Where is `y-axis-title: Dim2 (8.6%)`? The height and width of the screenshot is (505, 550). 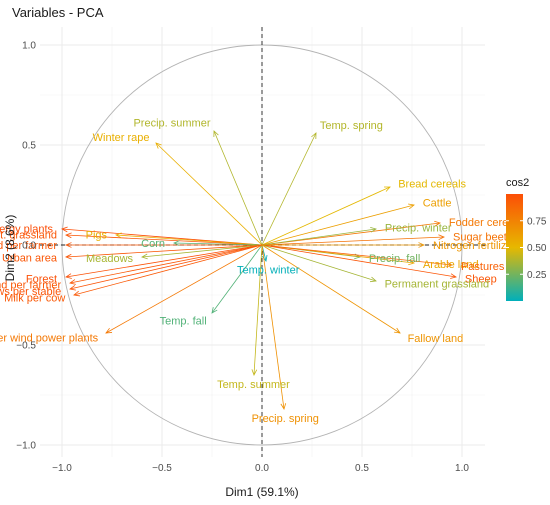
y-axis-title: Dim2 (8.6%) is located at coordinates (10, 248).